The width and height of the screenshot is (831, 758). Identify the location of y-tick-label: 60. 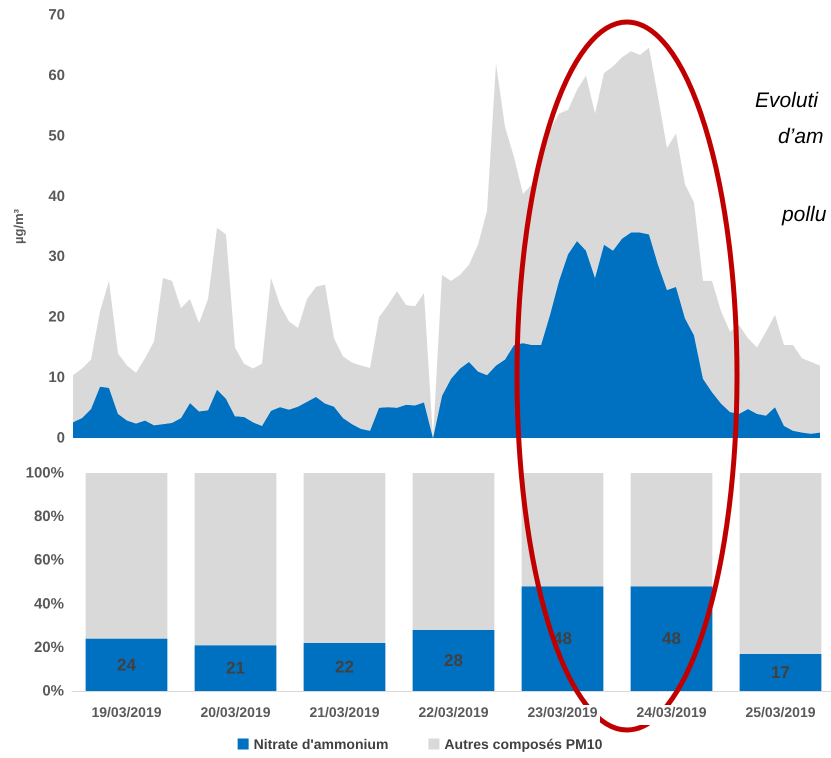
(56, 75).